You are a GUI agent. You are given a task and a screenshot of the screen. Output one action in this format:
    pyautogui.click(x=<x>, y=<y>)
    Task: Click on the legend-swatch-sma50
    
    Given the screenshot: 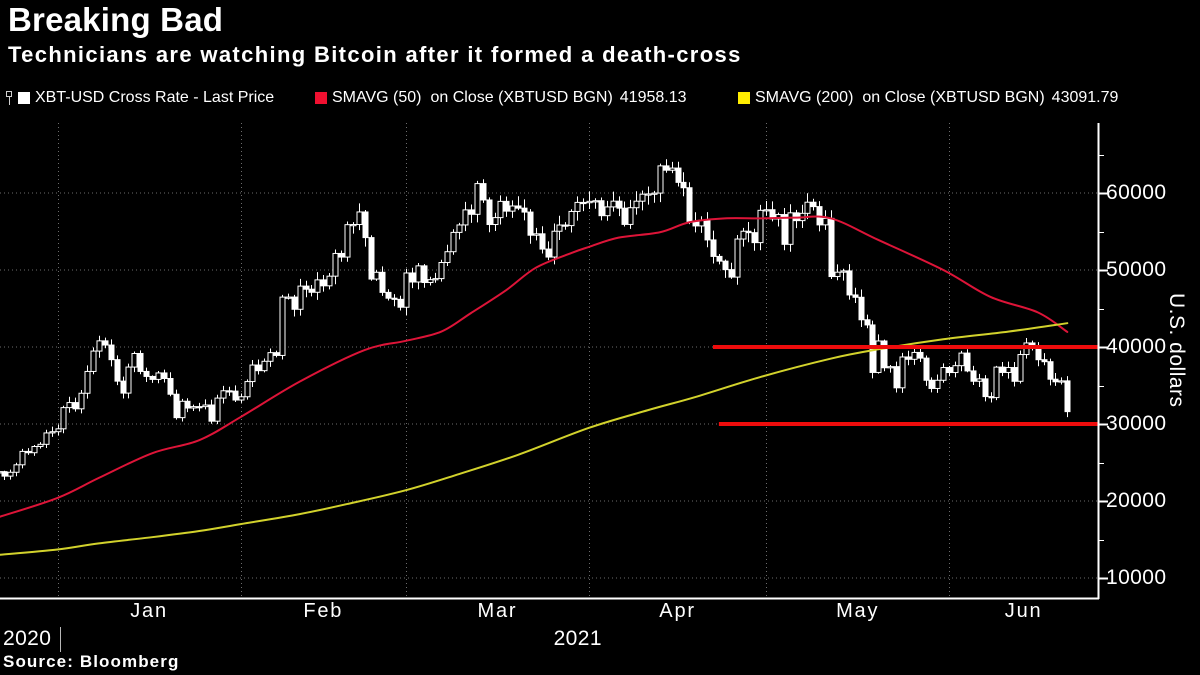 What is the action you would take?
    pyautogui.click(x=321, y=98)
    